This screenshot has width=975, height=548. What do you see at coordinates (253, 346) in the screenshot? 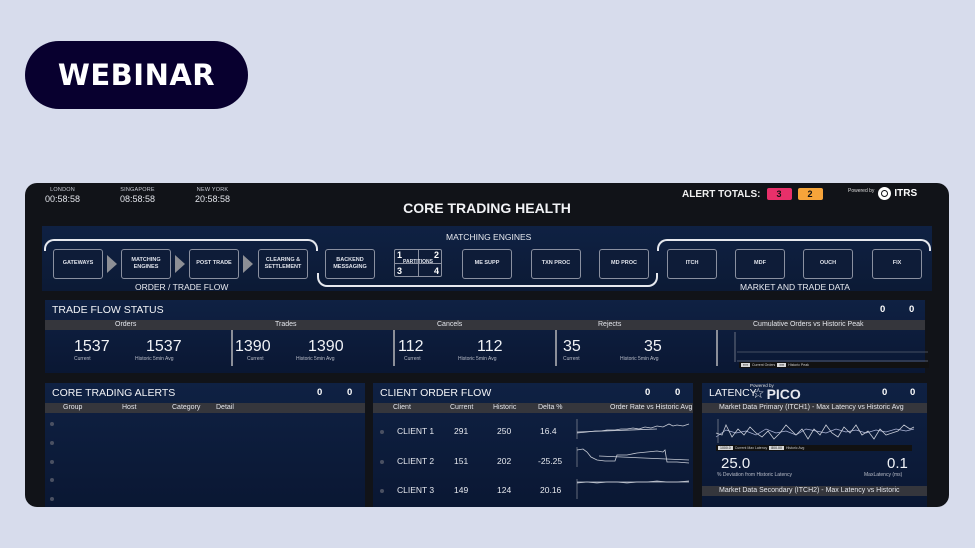
I see `trades-current: 1390` at bounding box center [253, 346].